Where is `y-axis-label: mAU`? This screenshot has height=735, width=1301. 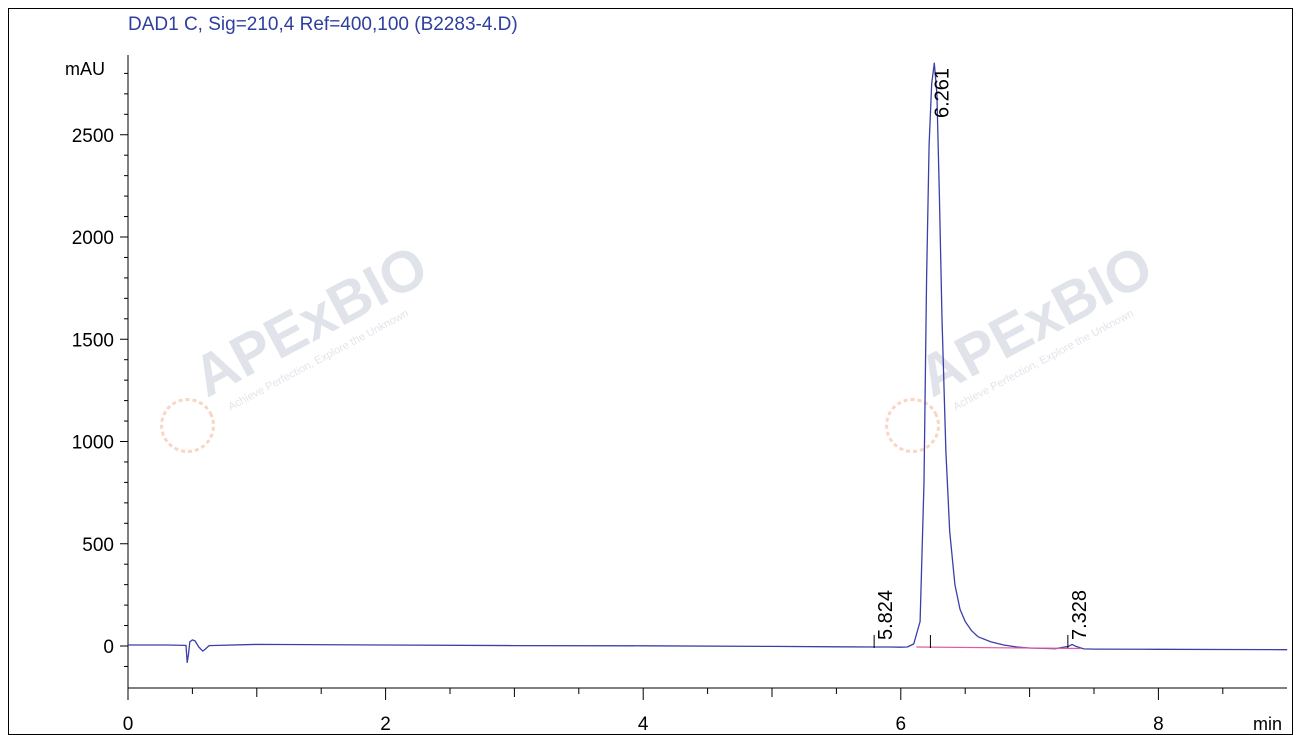 y-axis-label: mAU is located at coordinates (85, 69).